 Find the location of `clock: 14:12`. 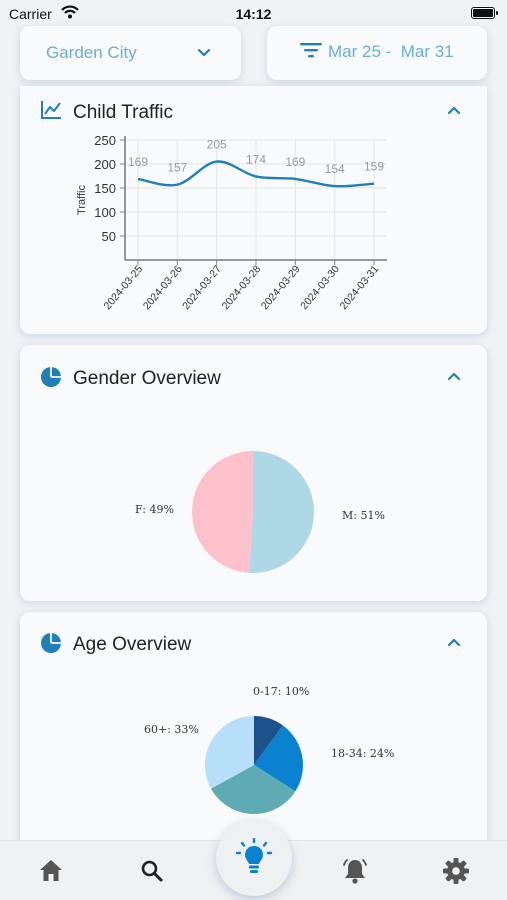

clock: 14:12 is located at coordinates (253, 14).